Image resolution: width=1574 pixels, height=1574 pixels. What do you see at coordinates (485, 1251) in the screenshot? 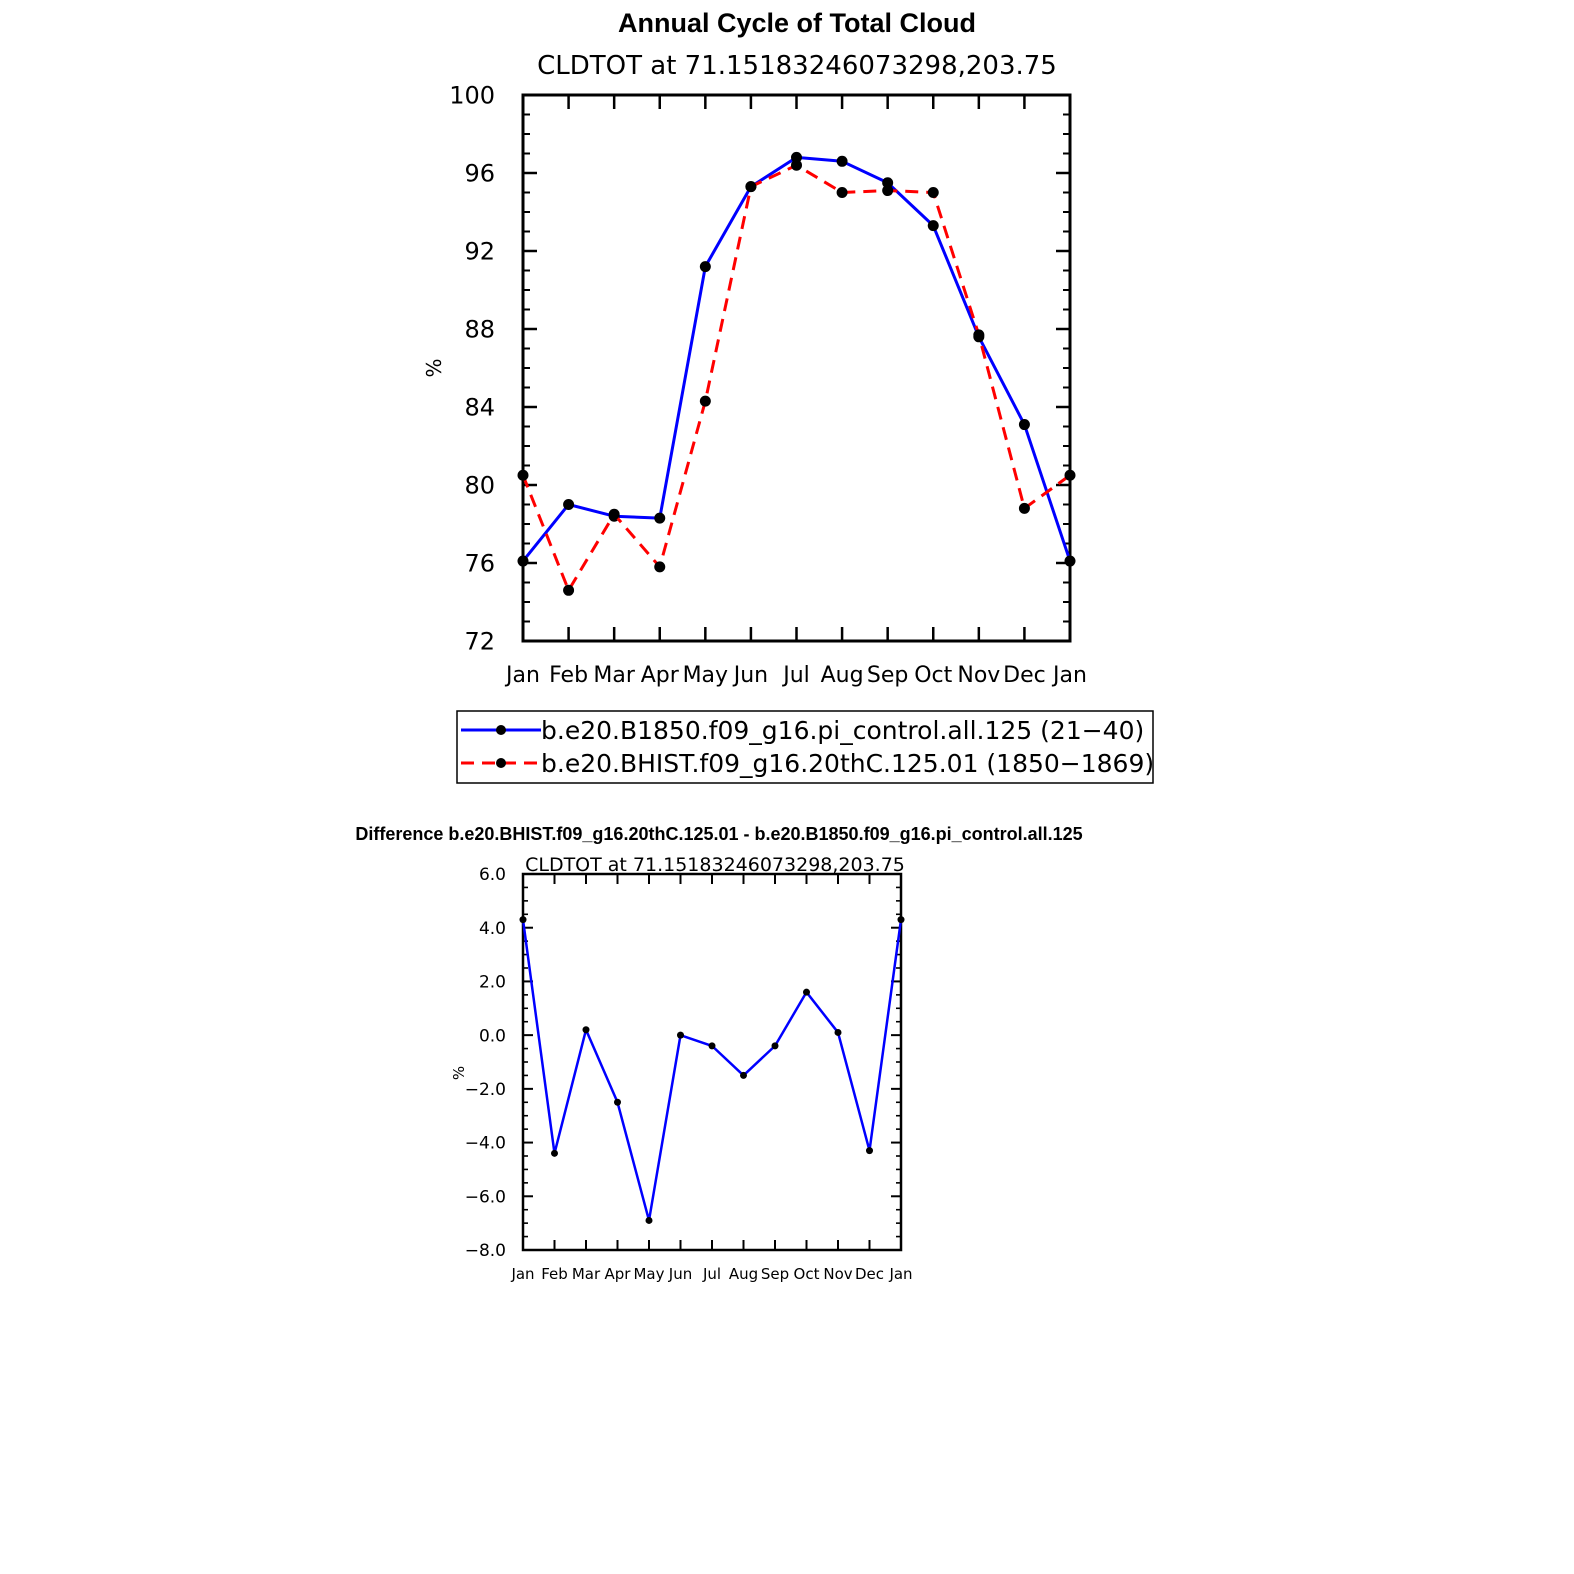
I see `y-tick-label: −8.0` at bounding box center [485, 1251].